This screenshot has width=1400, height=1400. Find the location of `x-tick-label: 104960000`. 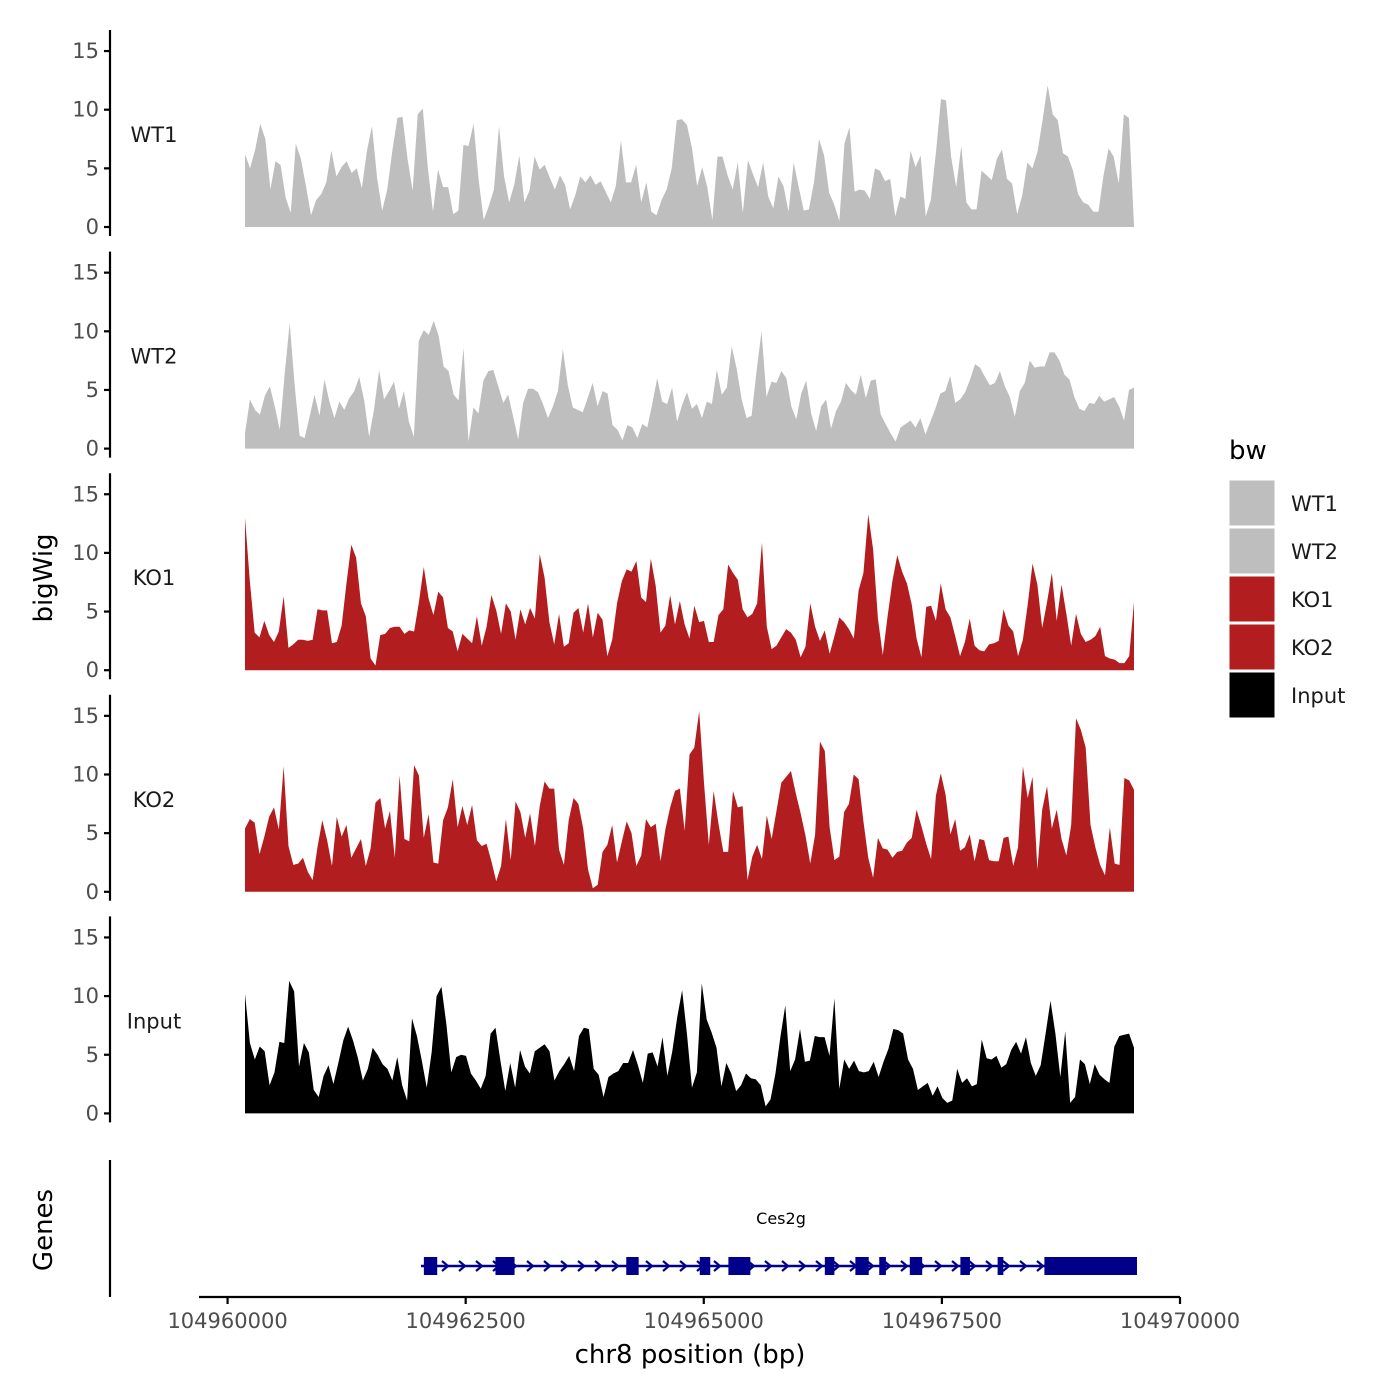

x-tick-label: 104960000 is located at coordinates (227, 1321).